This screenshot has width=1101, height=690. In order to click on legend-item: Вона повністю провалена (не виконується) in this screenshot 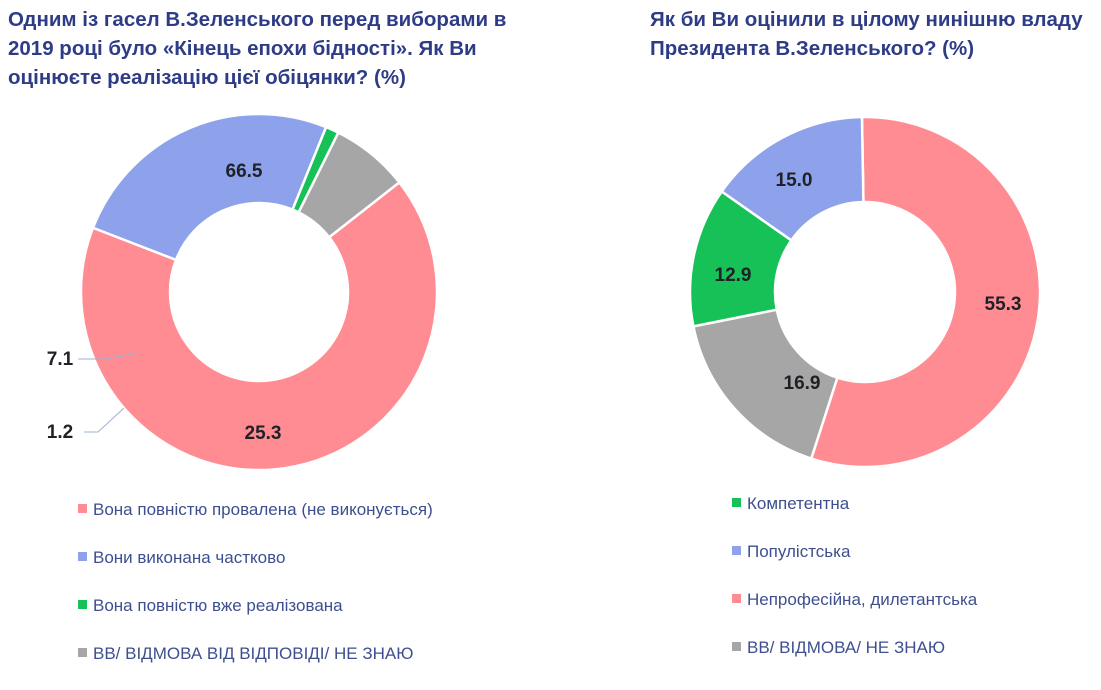, I will do `click(255, 510)`.